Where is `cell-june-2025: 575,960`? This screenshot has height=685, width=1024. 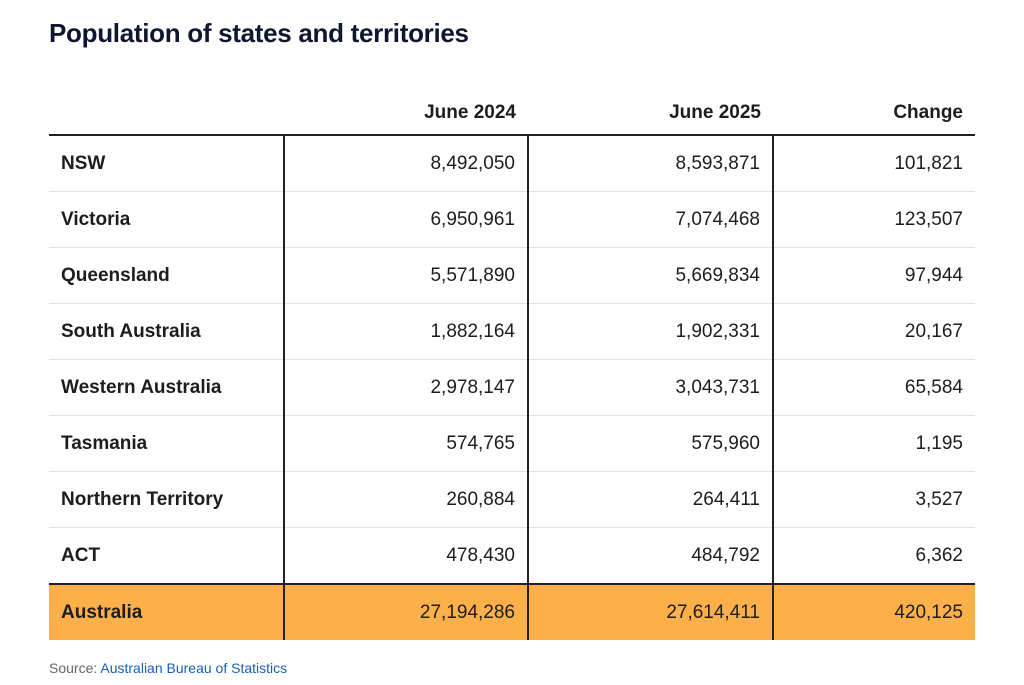
cell-june-2025: 575,960 is located at coordinates (650, 443).